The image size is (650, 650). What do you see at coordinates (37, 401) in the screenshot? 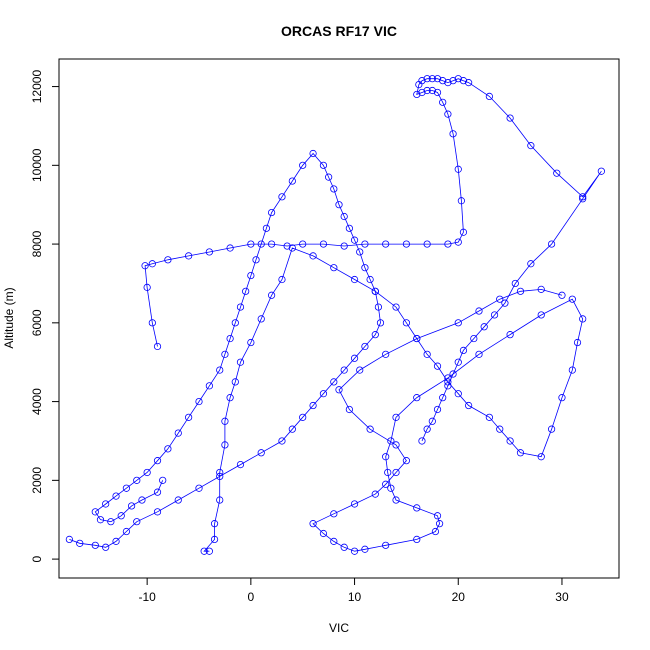
I see `y-tick-label: 4000` at bounding box center [37, 401].